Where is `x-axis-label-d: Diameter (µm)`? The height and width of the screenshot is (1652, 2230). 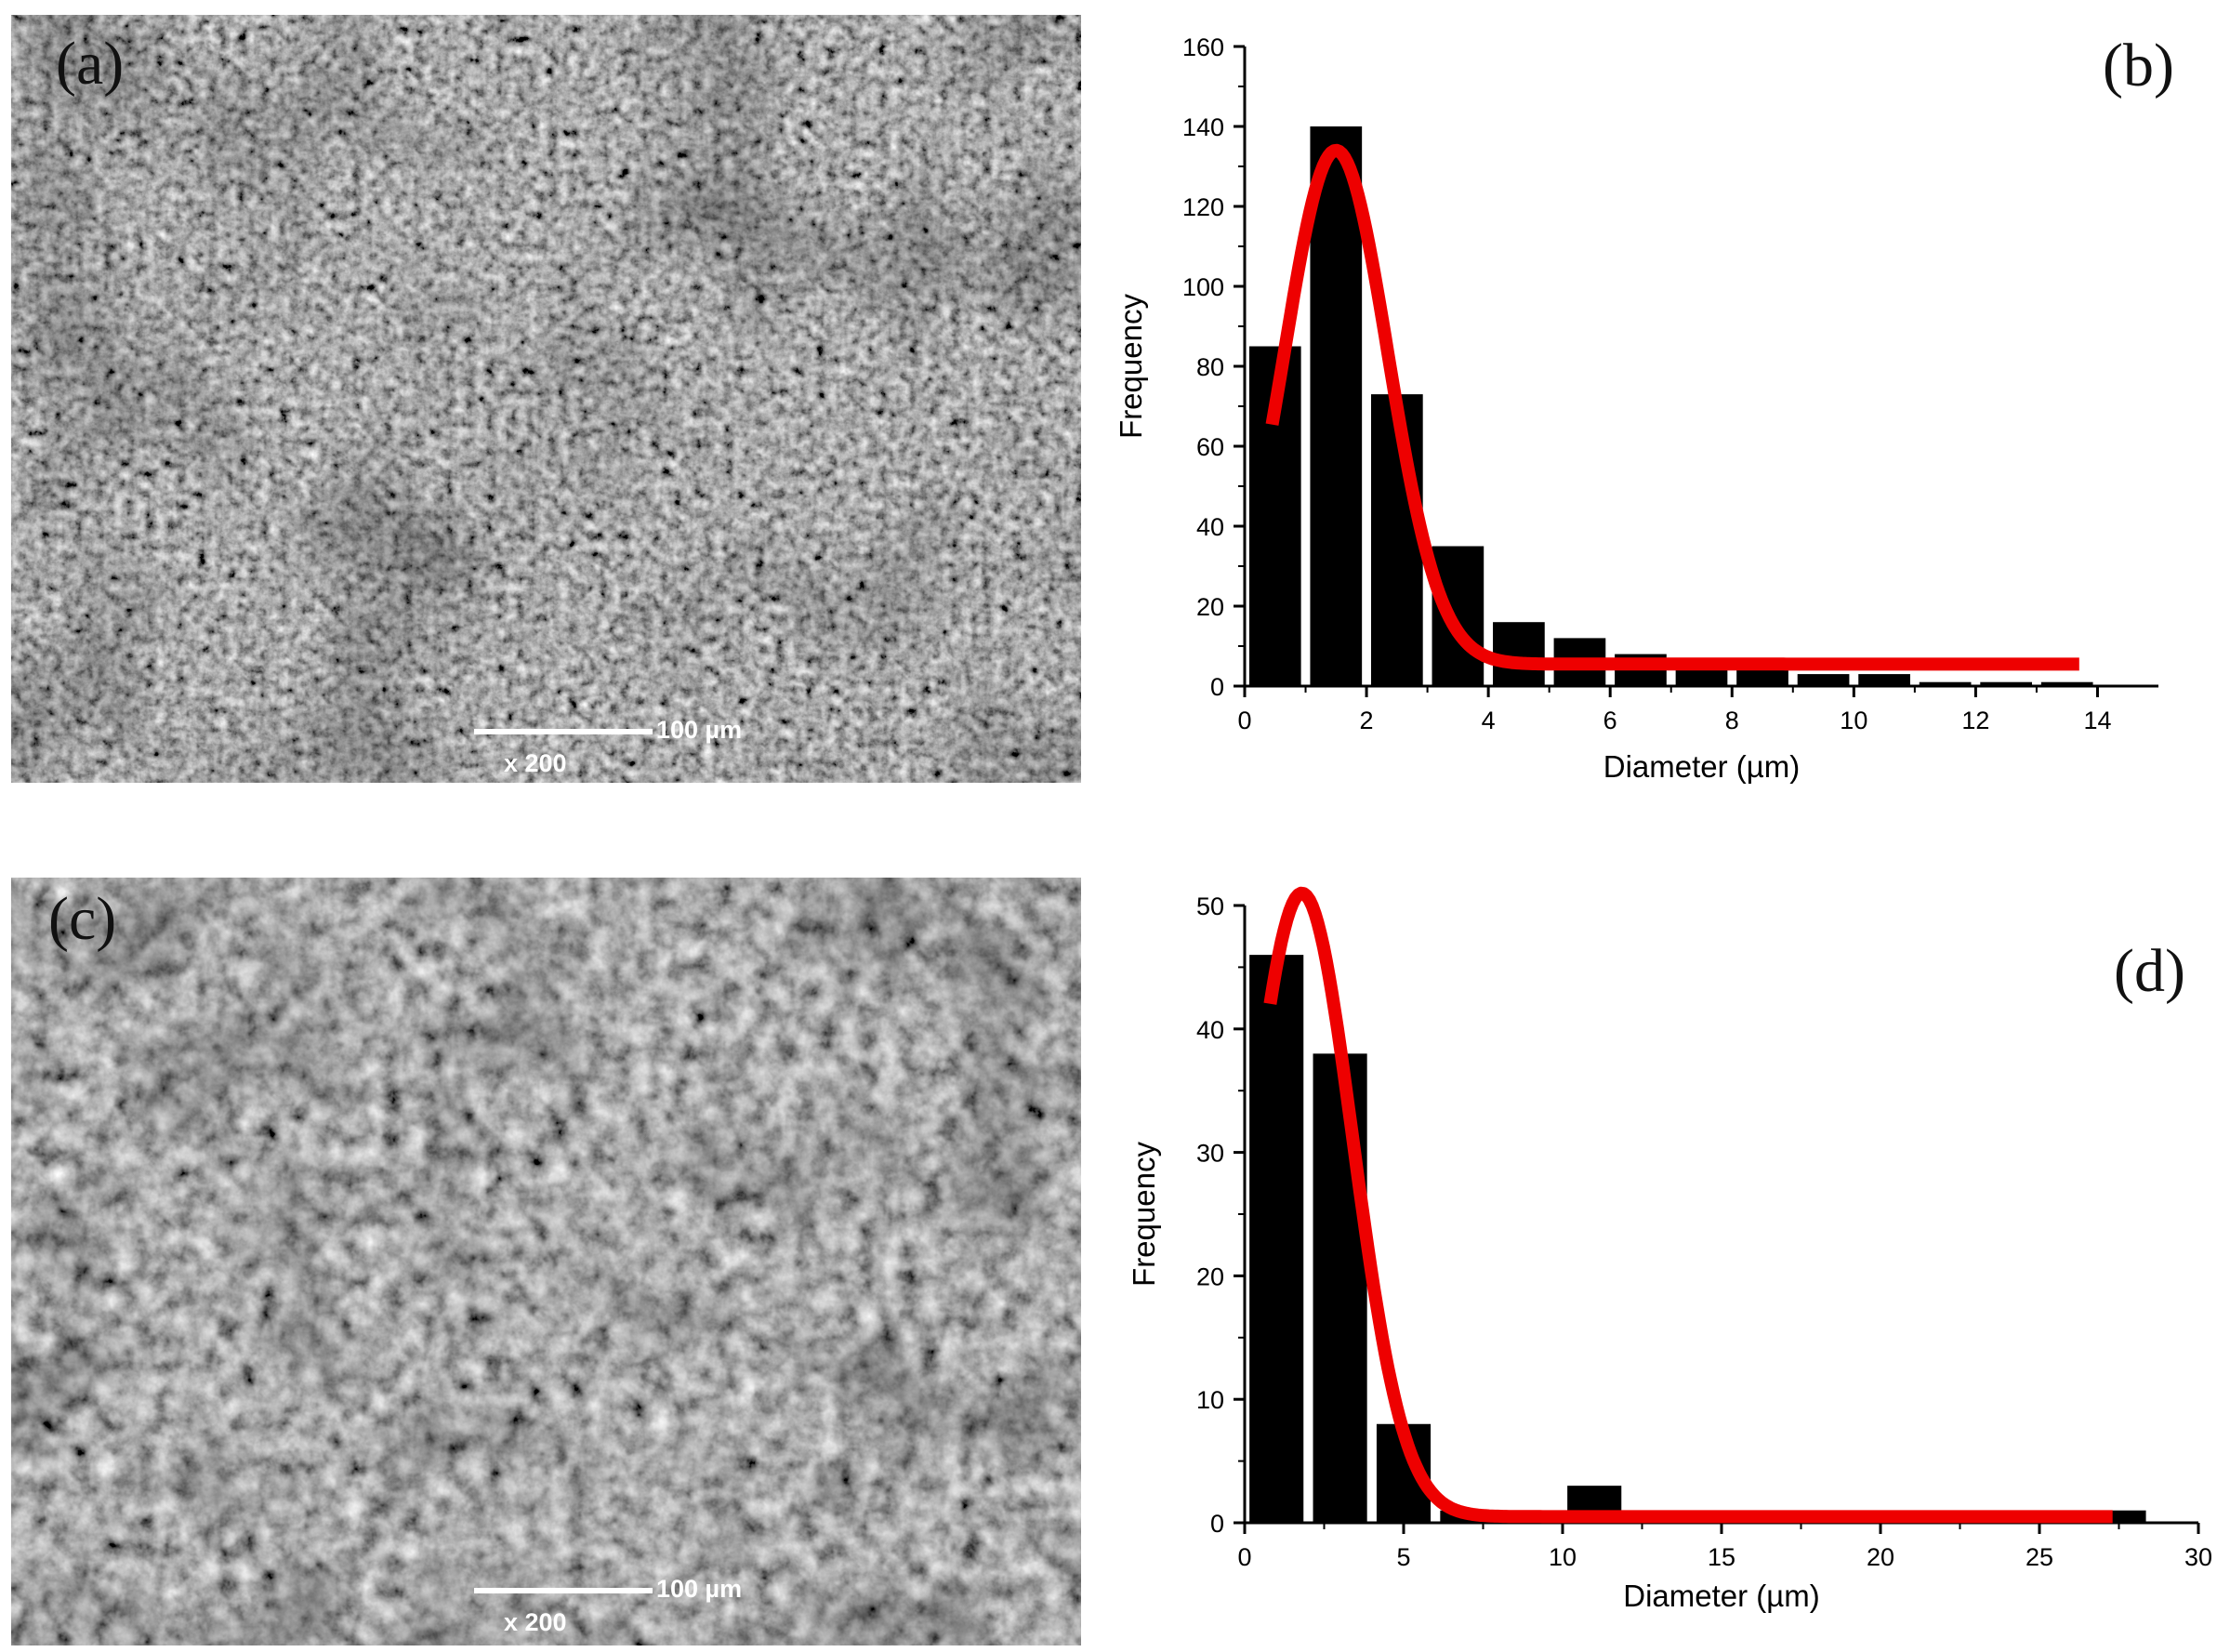 x-axis-label-d: Diameter (µm) is located at coordinates (1722, 1596).